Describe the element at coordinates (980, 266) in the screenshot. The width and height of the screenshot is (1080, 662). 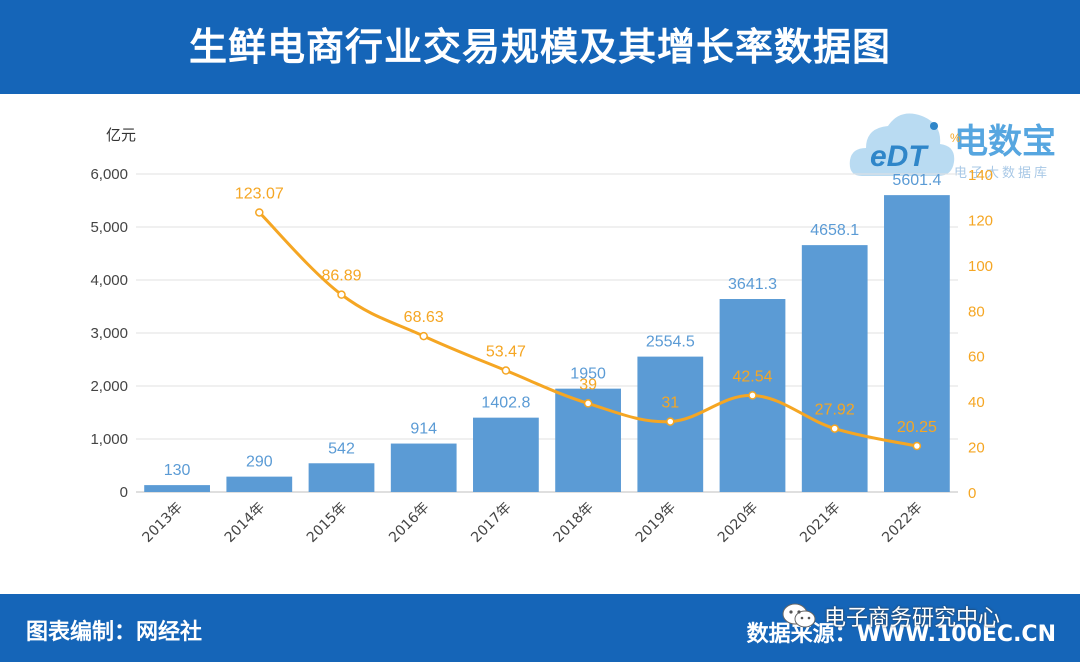
I see `y2-tick-label: 100` at that location.